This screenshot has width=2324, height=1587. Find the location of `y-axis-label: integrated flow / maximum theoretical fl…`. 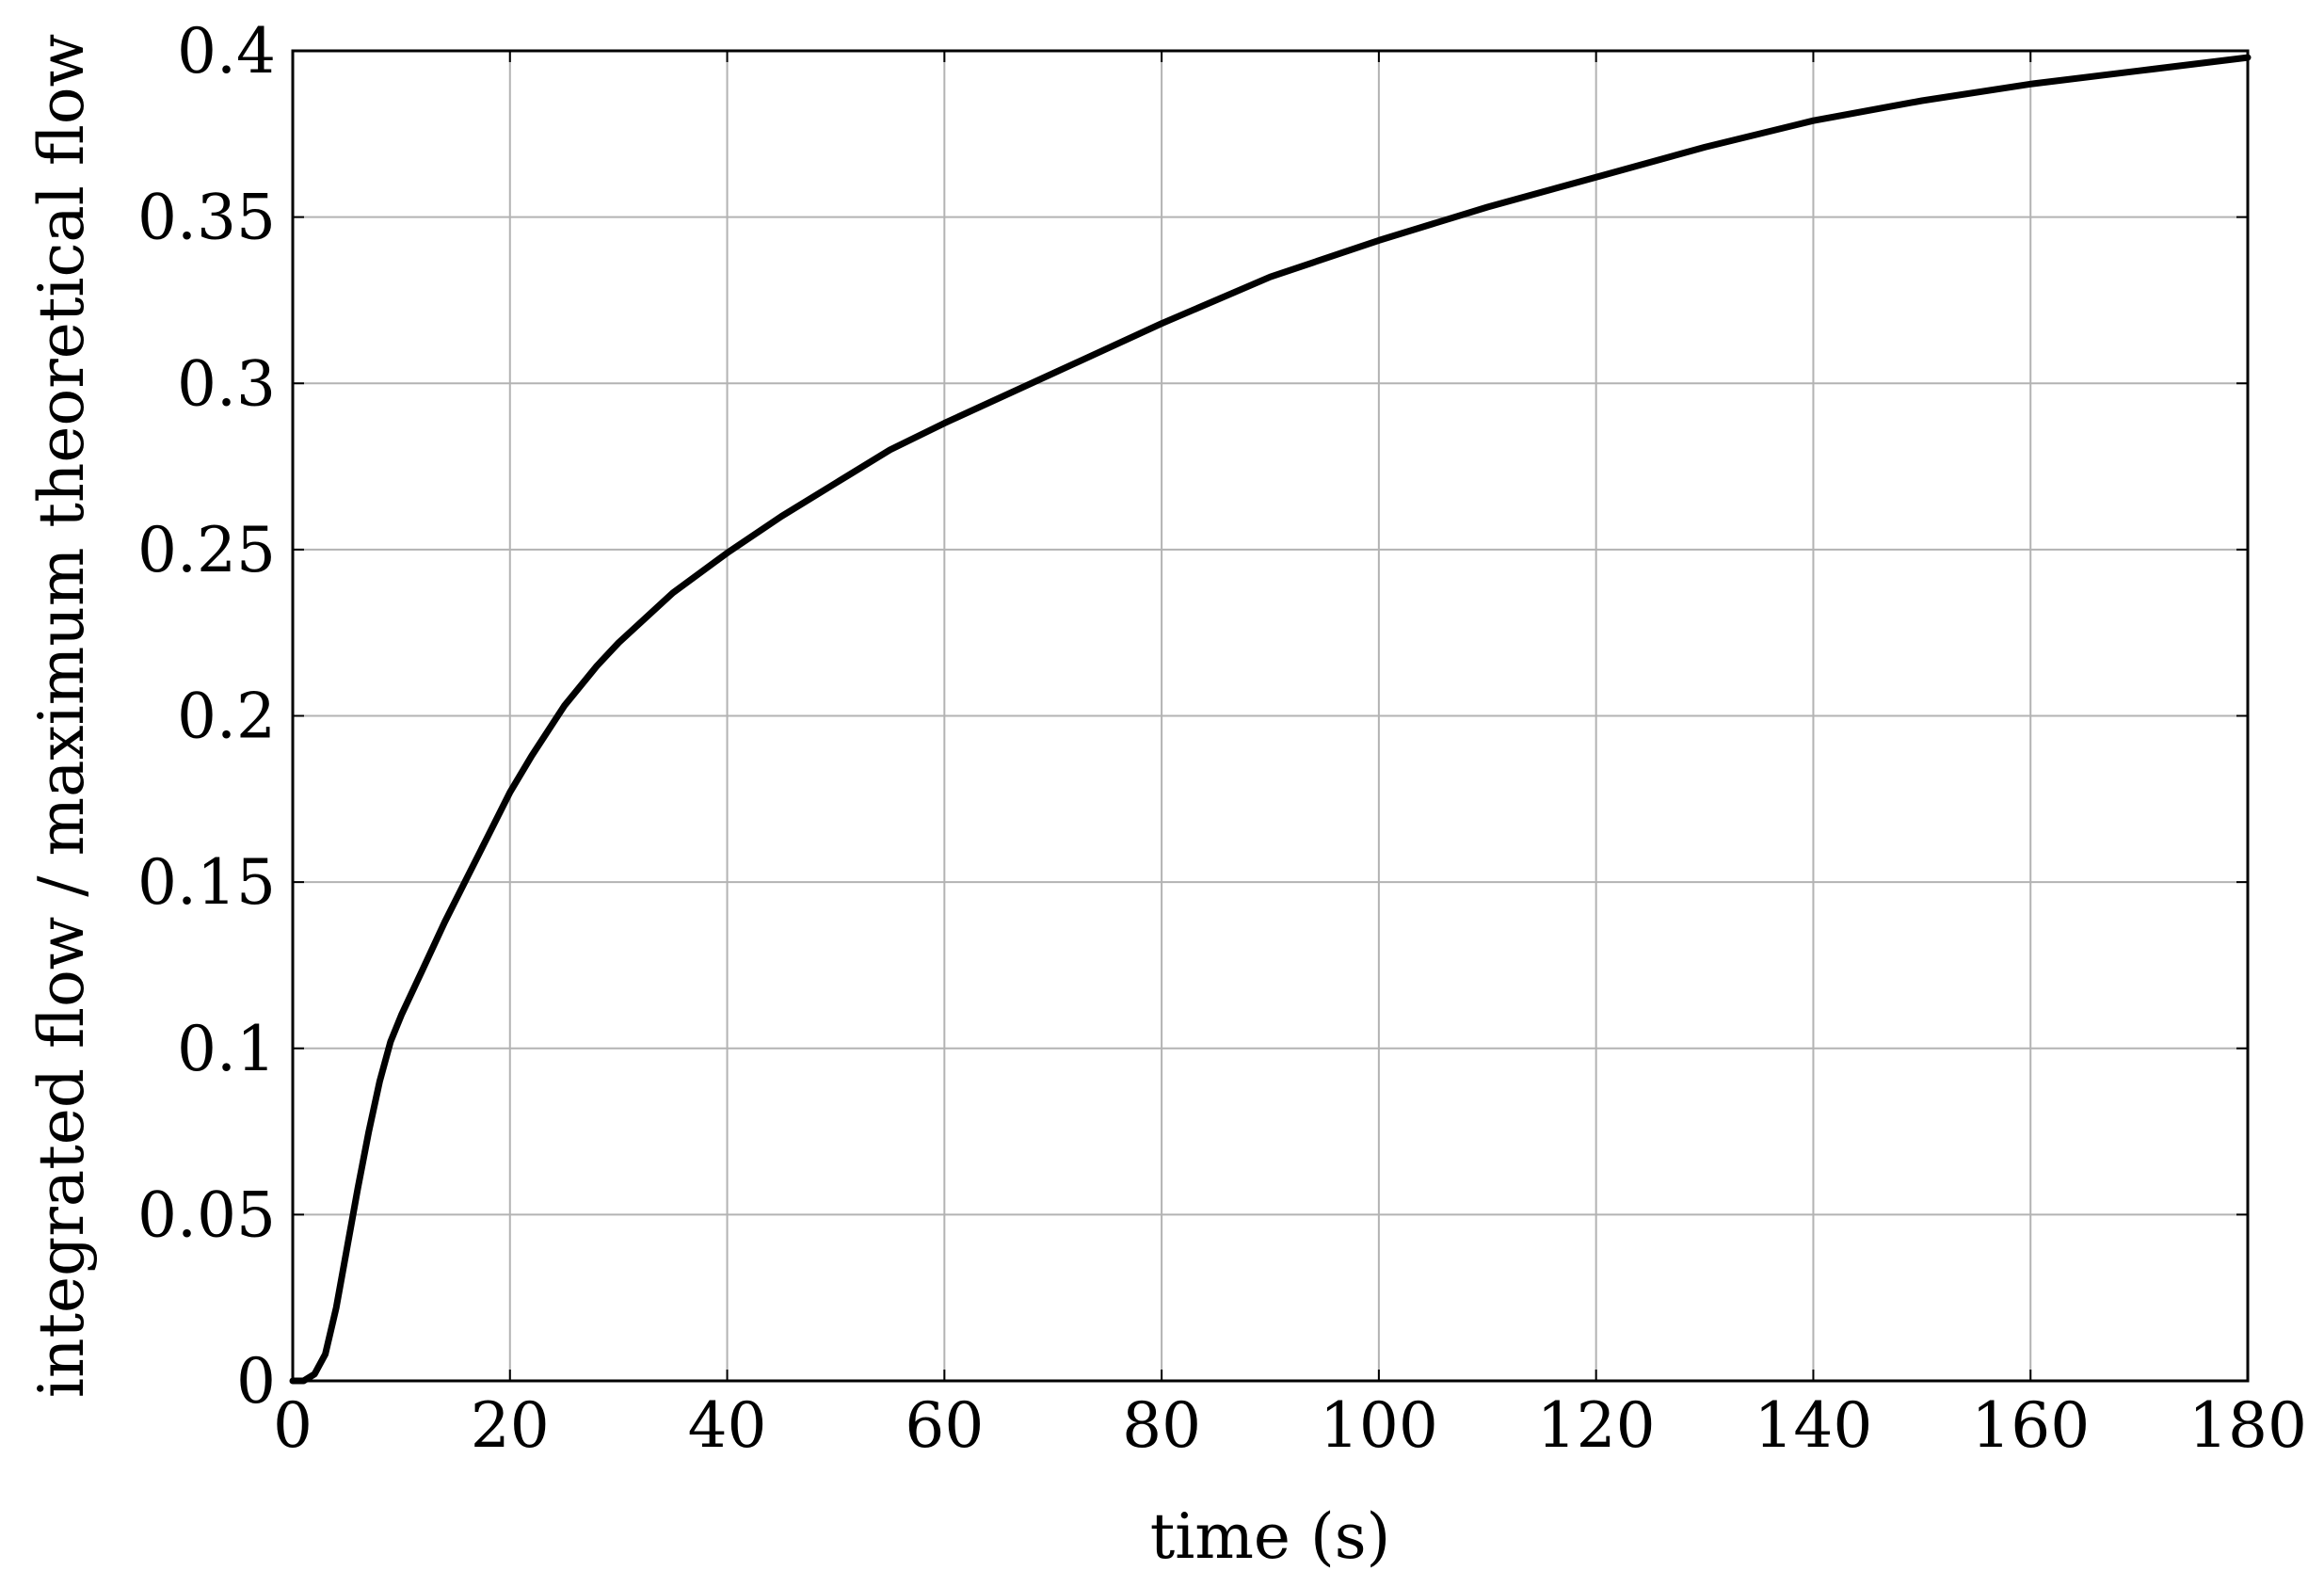

y-axis-label: integrated flow / maximum theoretical fl… is located at coordinates (61, 716).